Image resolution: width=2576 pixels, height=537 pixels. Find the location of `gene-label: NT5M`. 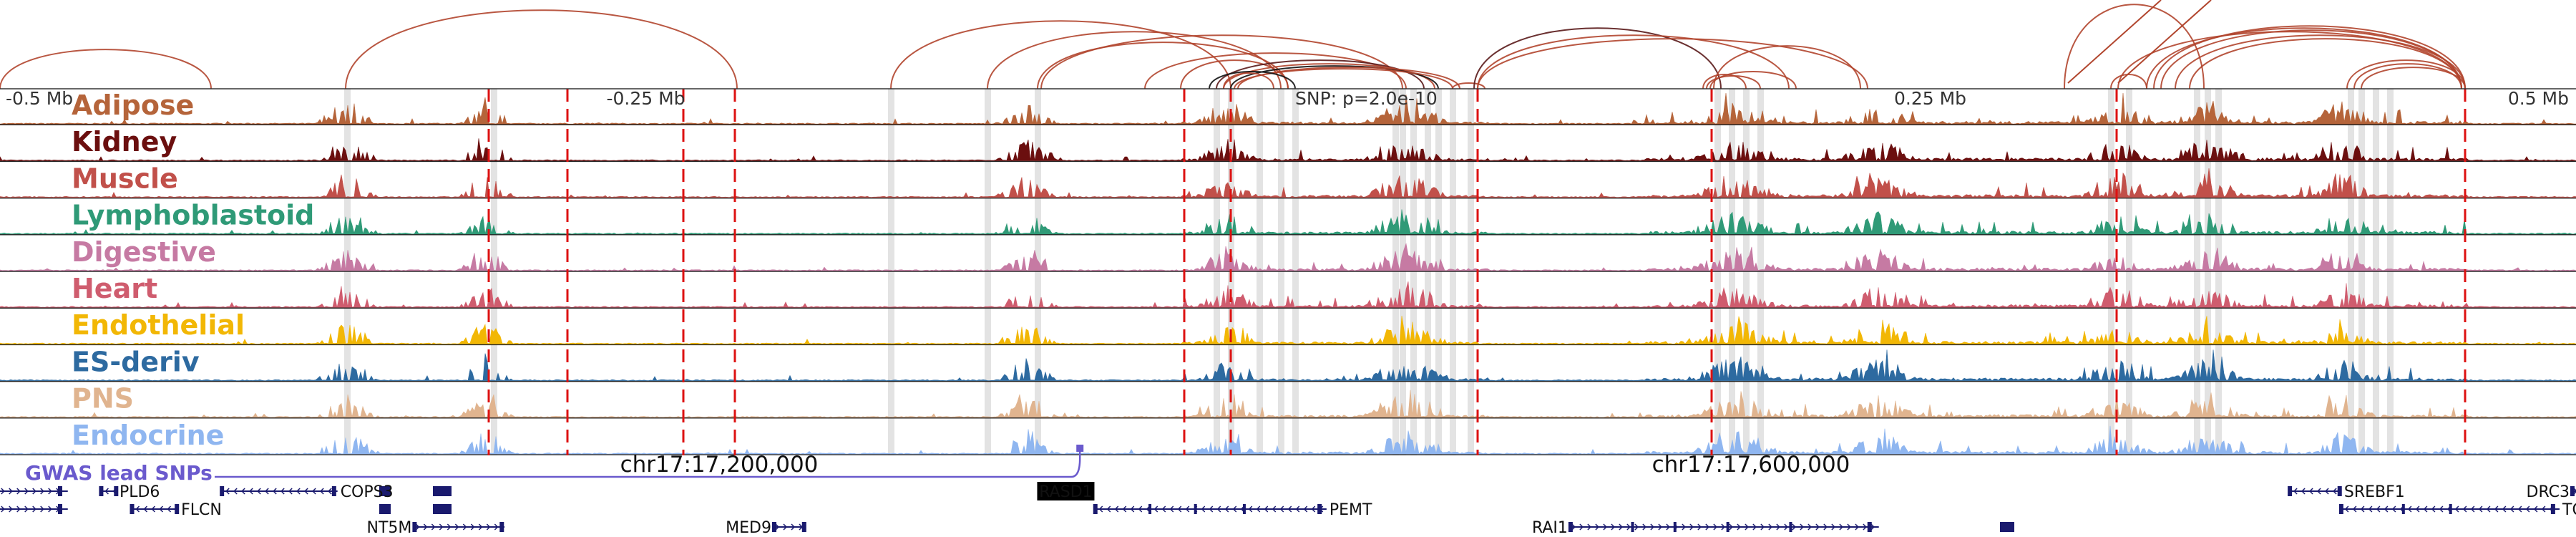

gene-label: NT5M is located at coordinates (390, 528).